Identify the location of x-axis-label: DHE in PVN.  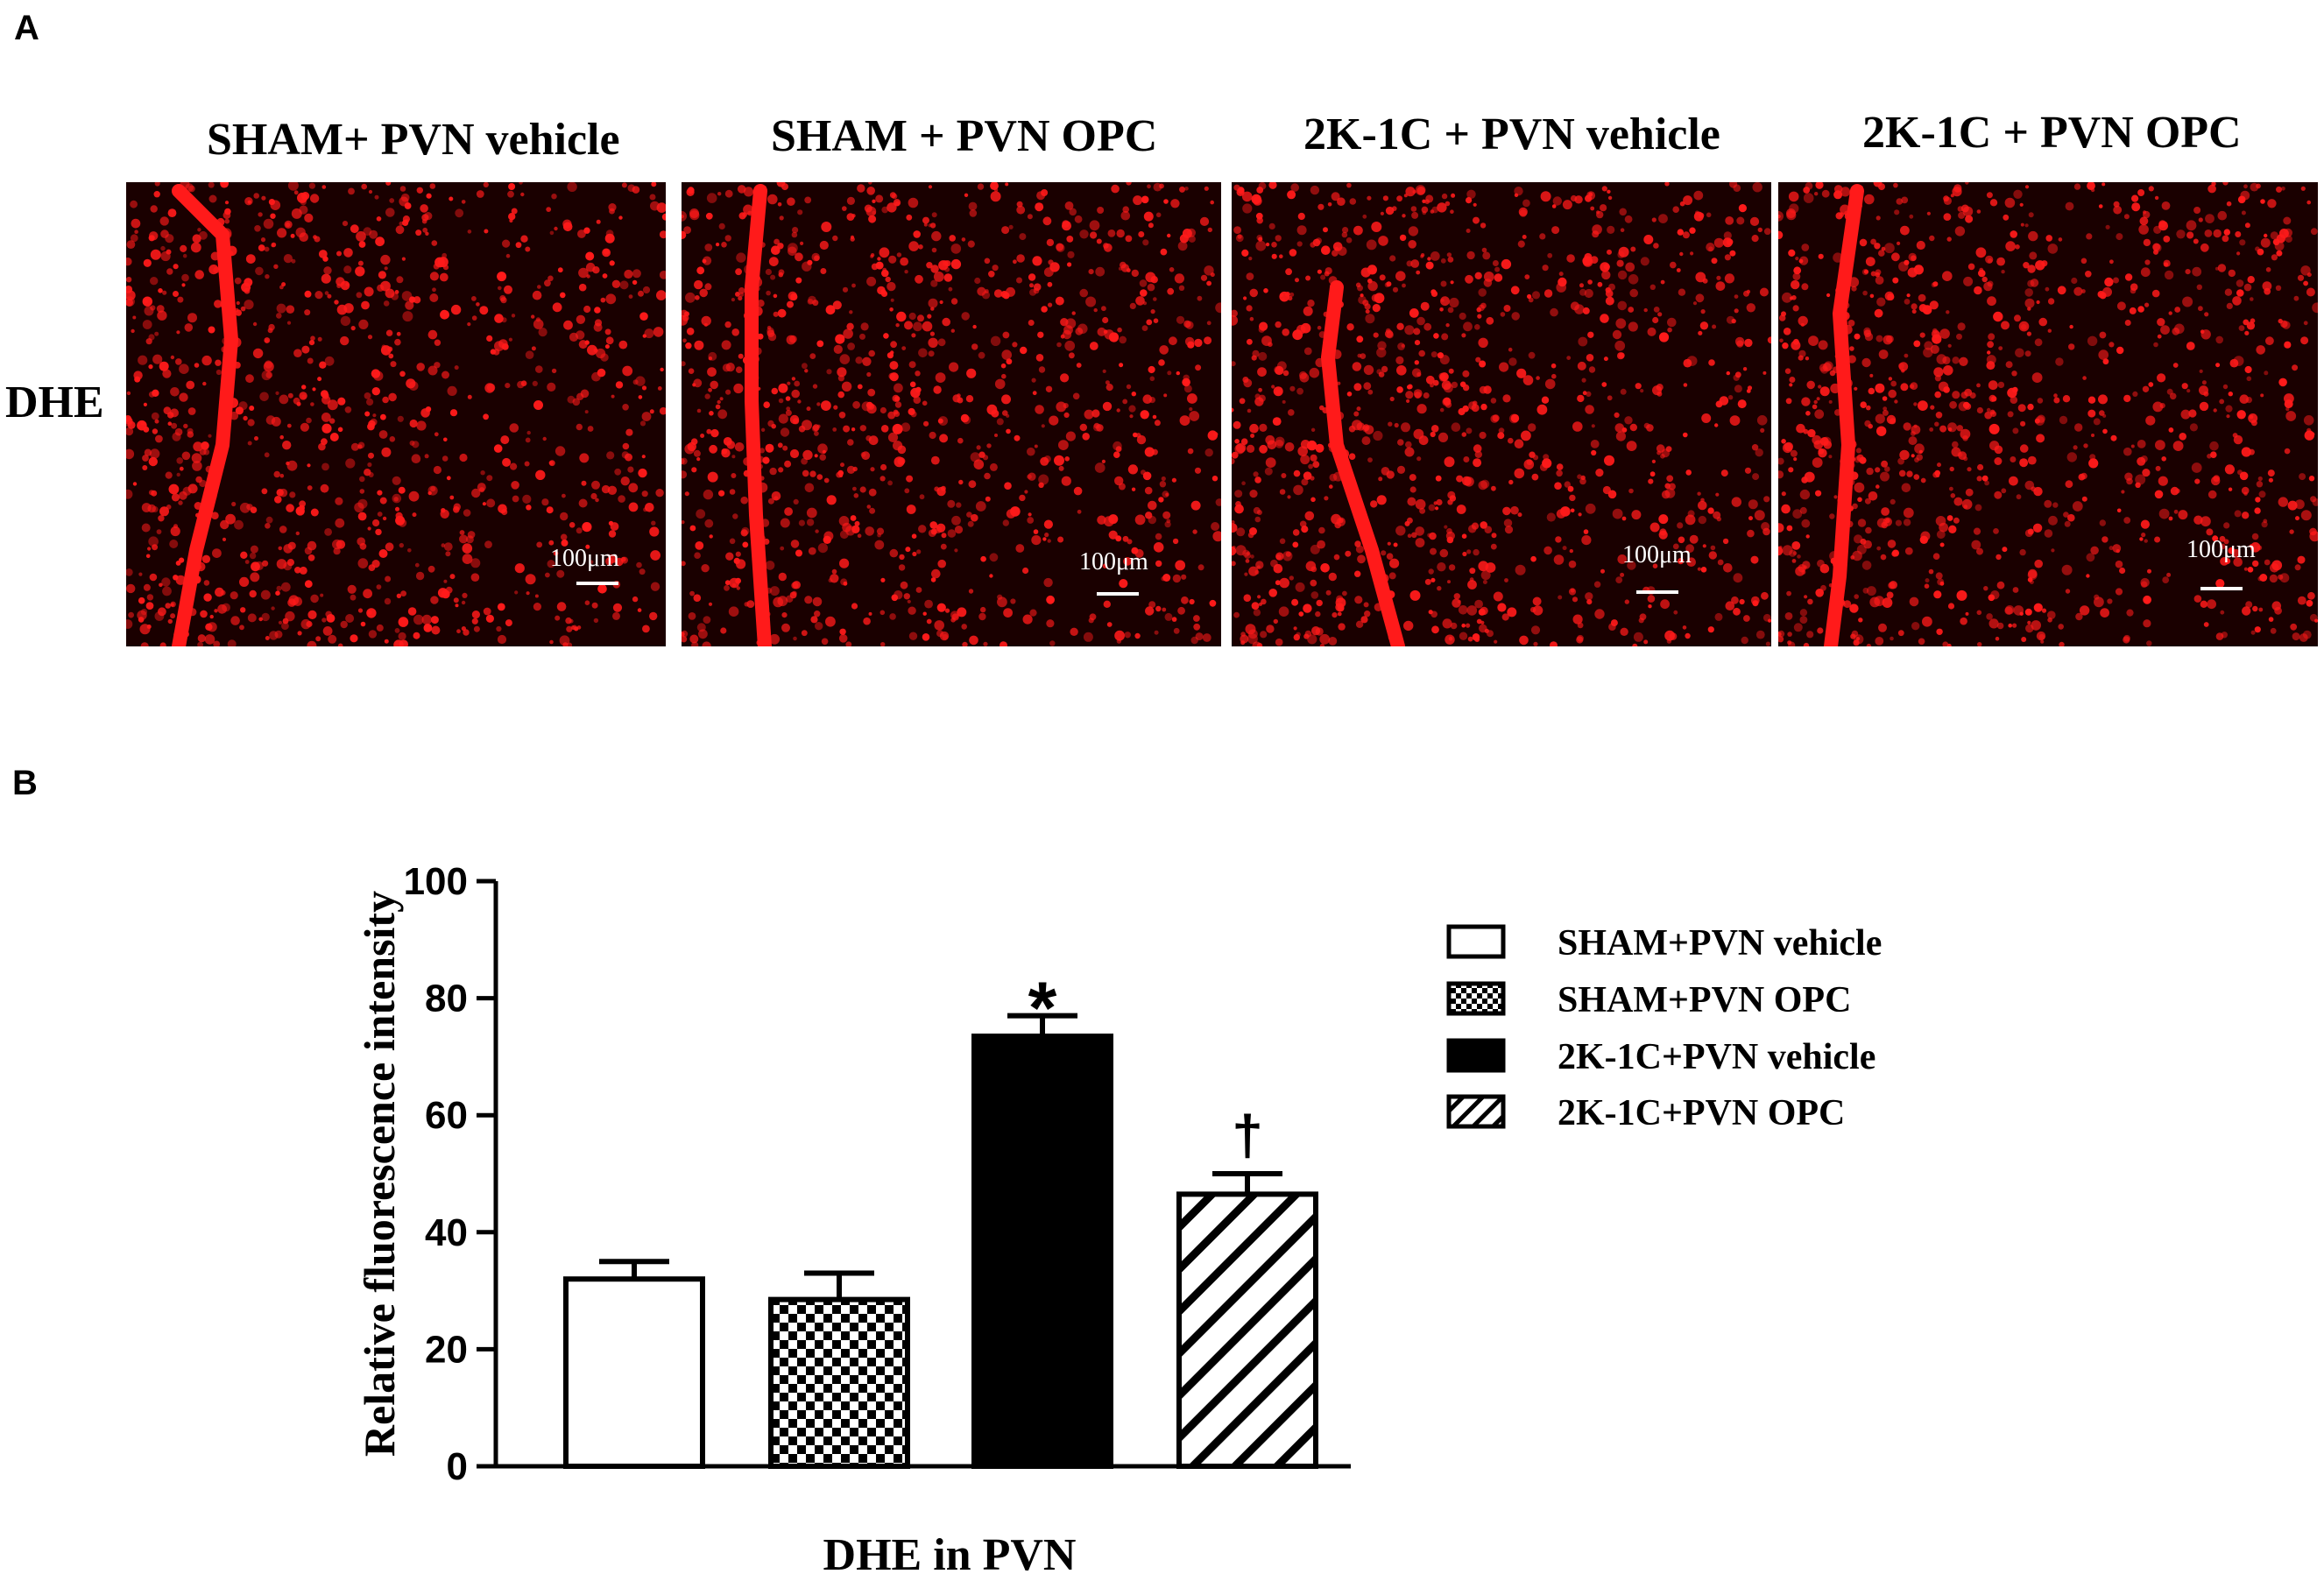
(950, 1552).